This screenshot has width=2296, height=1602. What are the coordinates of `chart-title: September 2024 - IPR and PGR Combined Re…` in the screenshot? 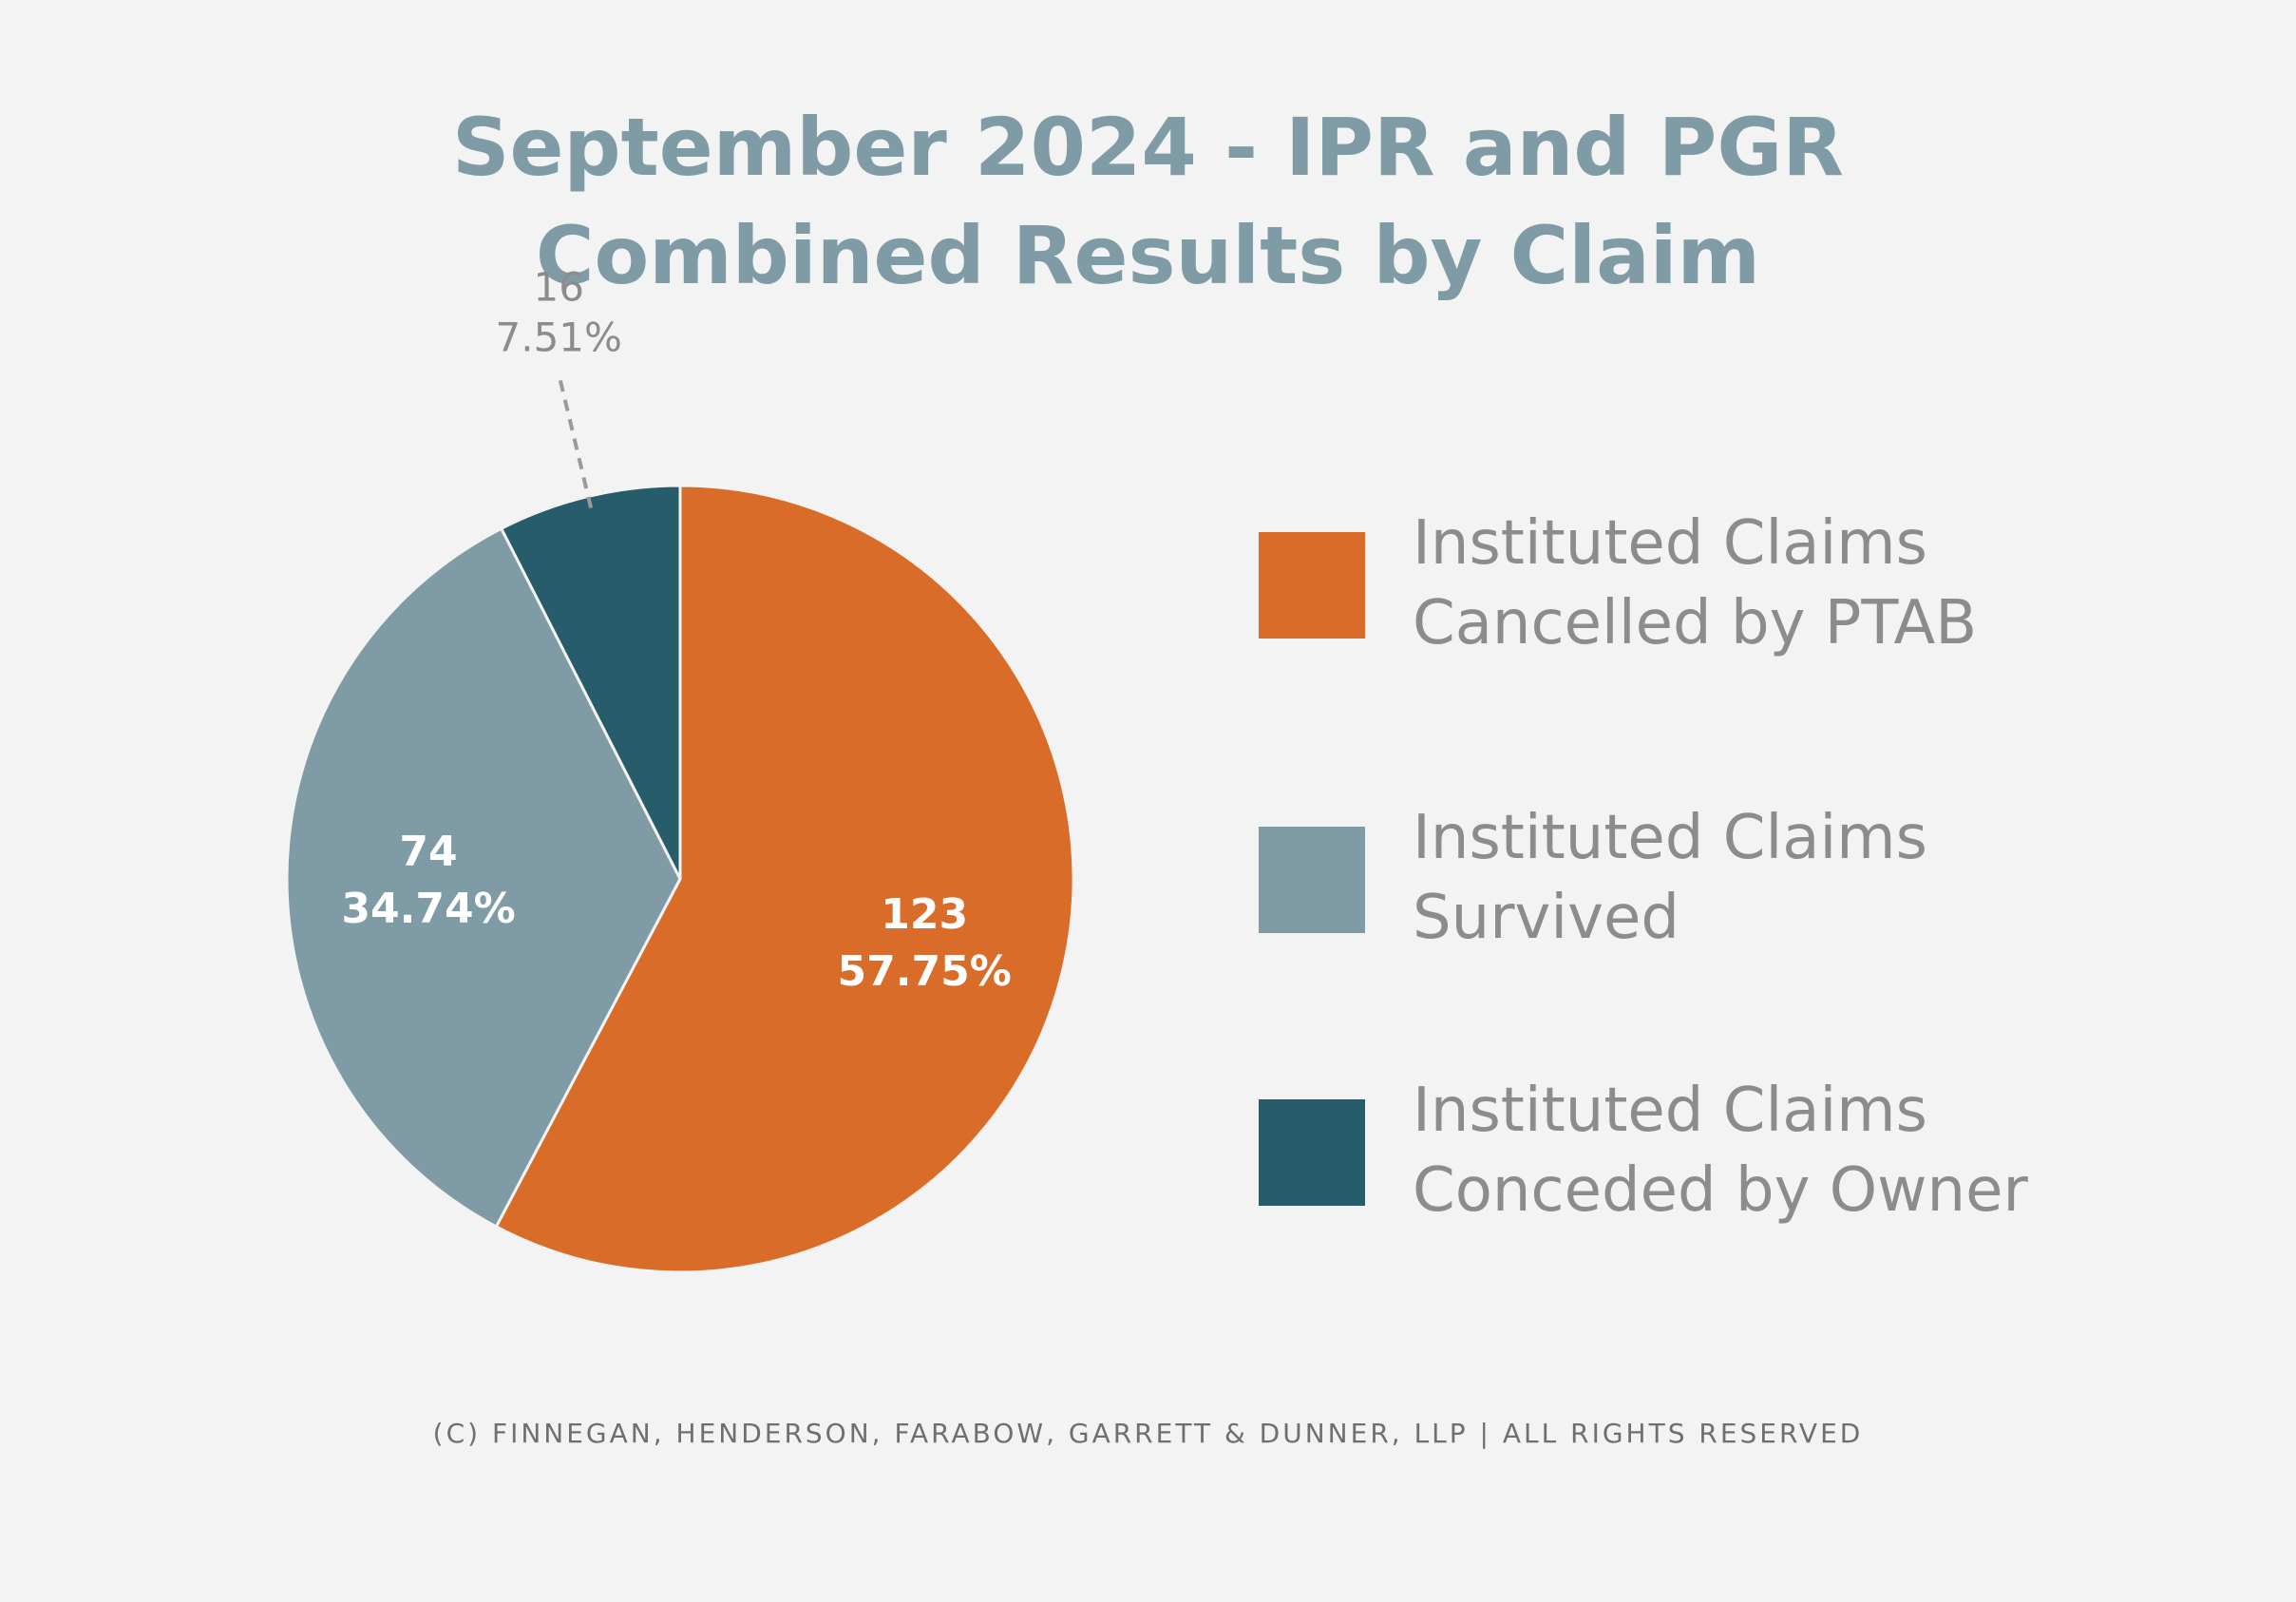 It's located at (1148, 201).